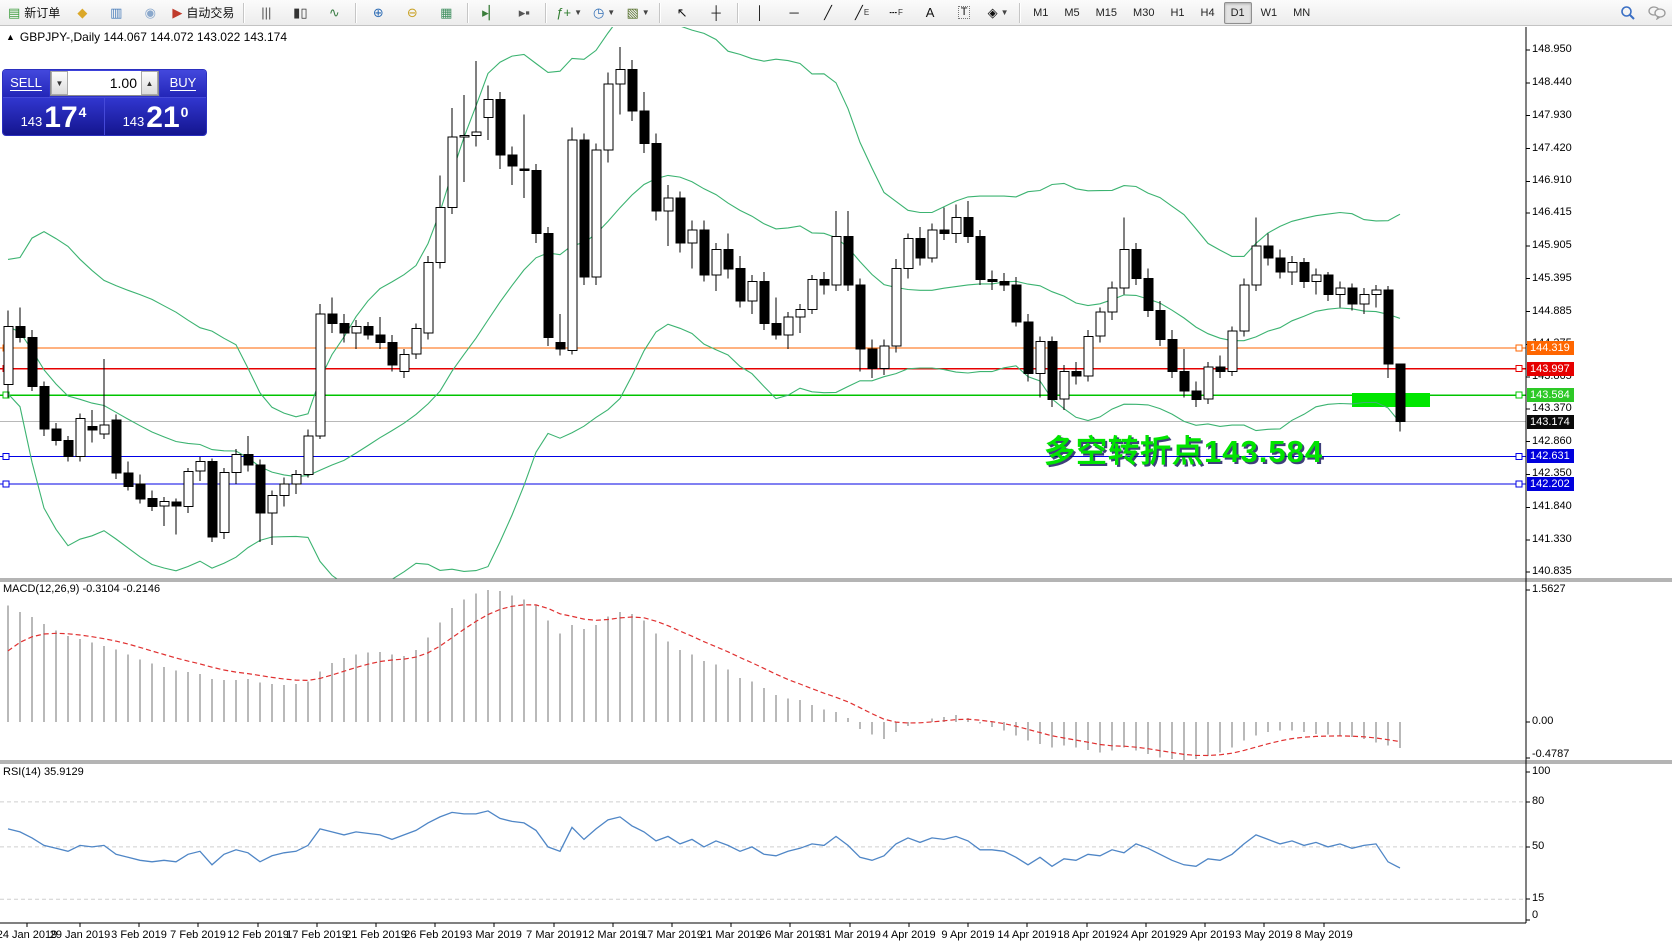  What do you see at coordinates (524, 13) in the screenshot?
I see `chart-shift-button: ▸▪` at bounding box center [524, 13].